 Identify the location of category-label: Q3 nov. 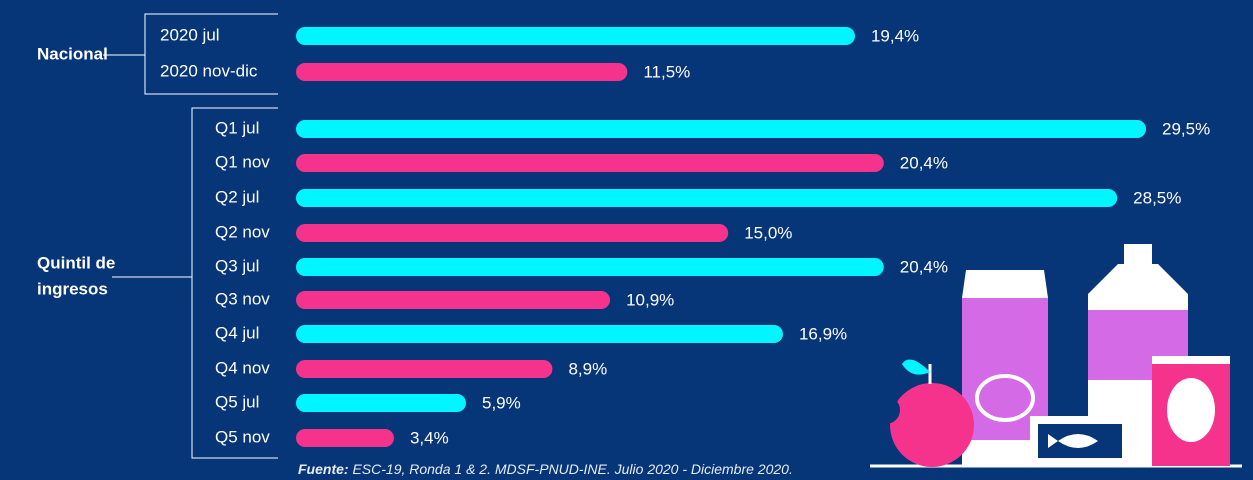
(242, 298).